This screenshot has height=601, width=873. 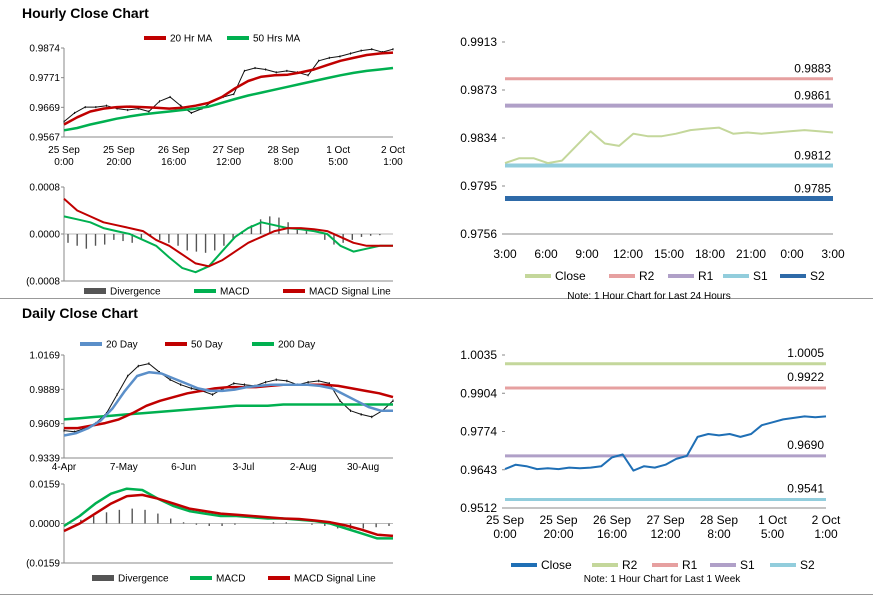 What do you see at coordinates (478, 508) in the screenshot?
I see `y-tick-label: 0.9512` at bounding box center [478, 508].